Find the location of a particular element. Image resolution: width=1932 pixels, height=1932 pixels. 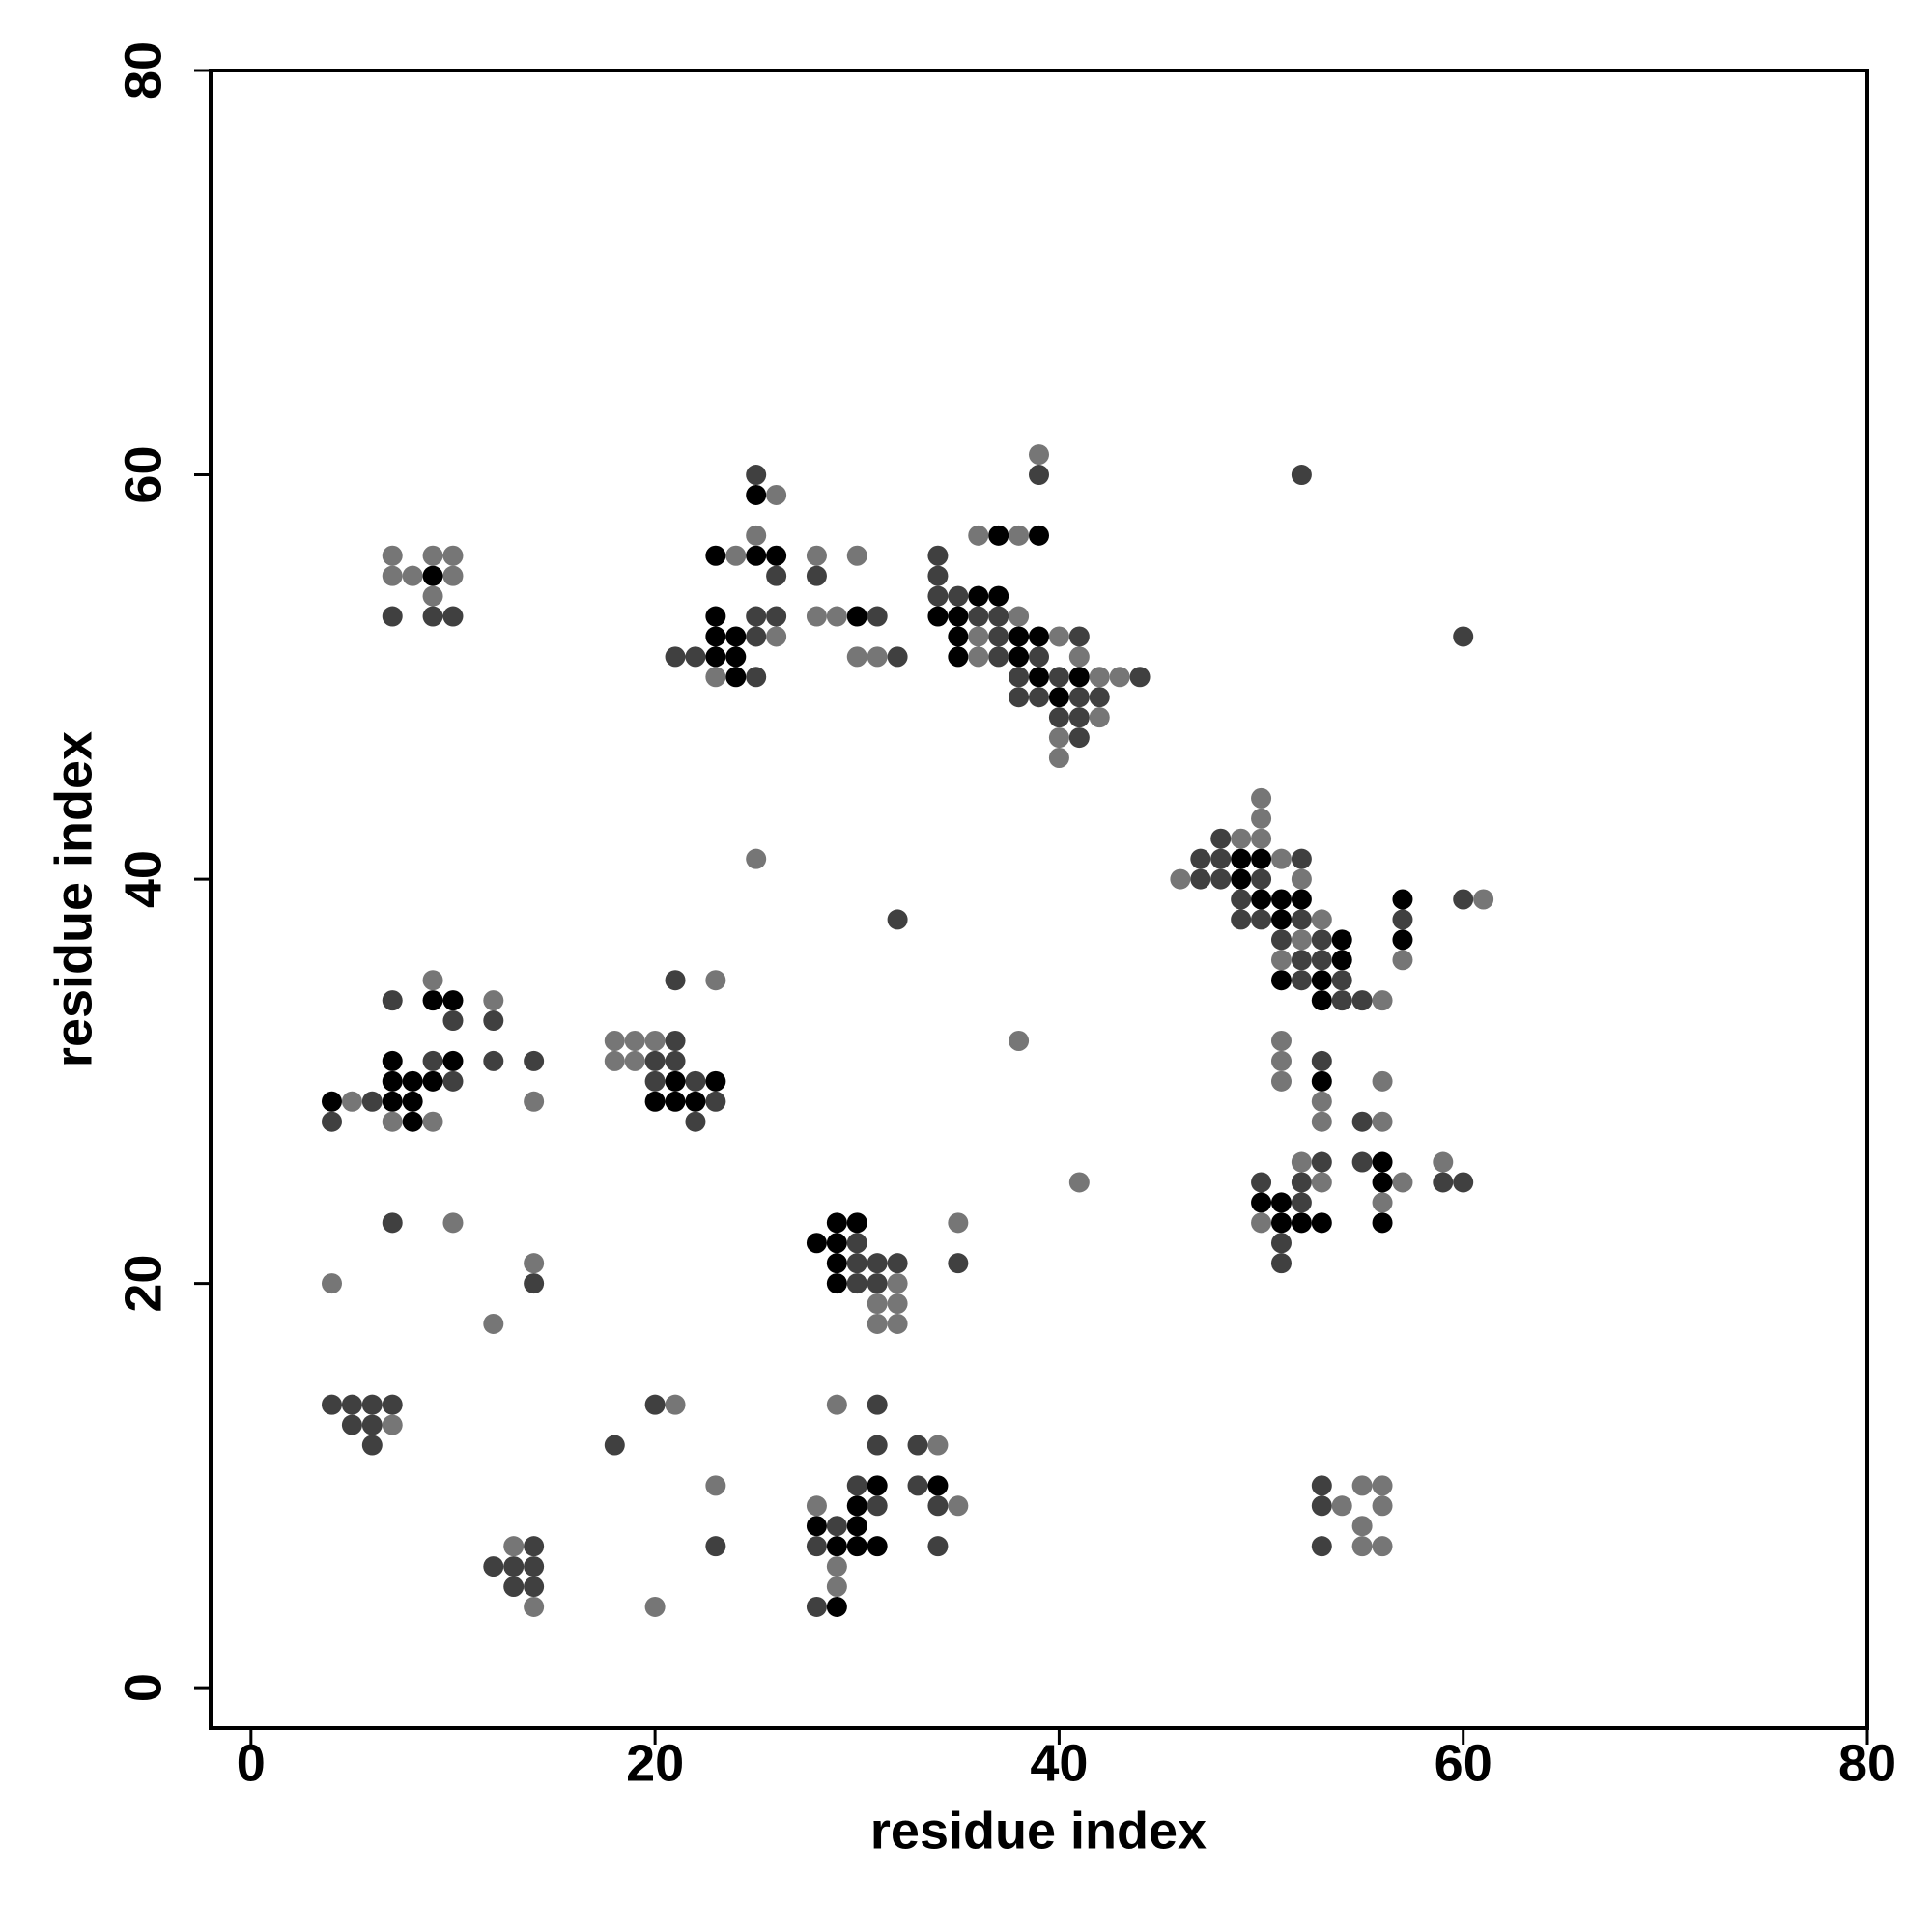

x-tick-label: 0 is located at coordinates (252, 1763).